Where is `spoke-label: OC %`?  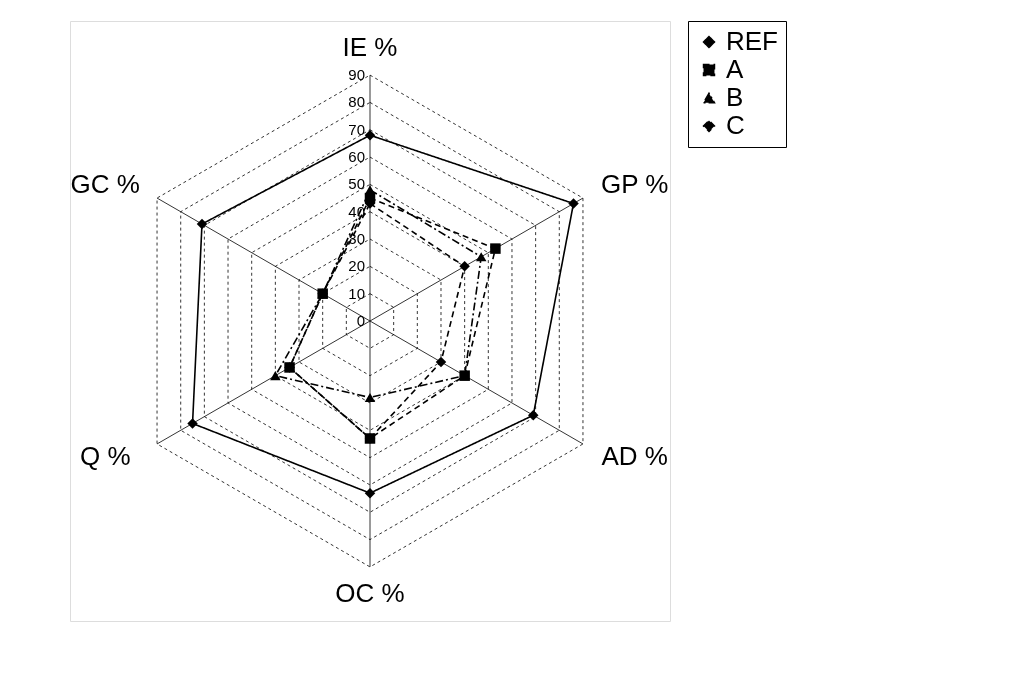
spoke-label: OC % is located at coordinates (370, 592).